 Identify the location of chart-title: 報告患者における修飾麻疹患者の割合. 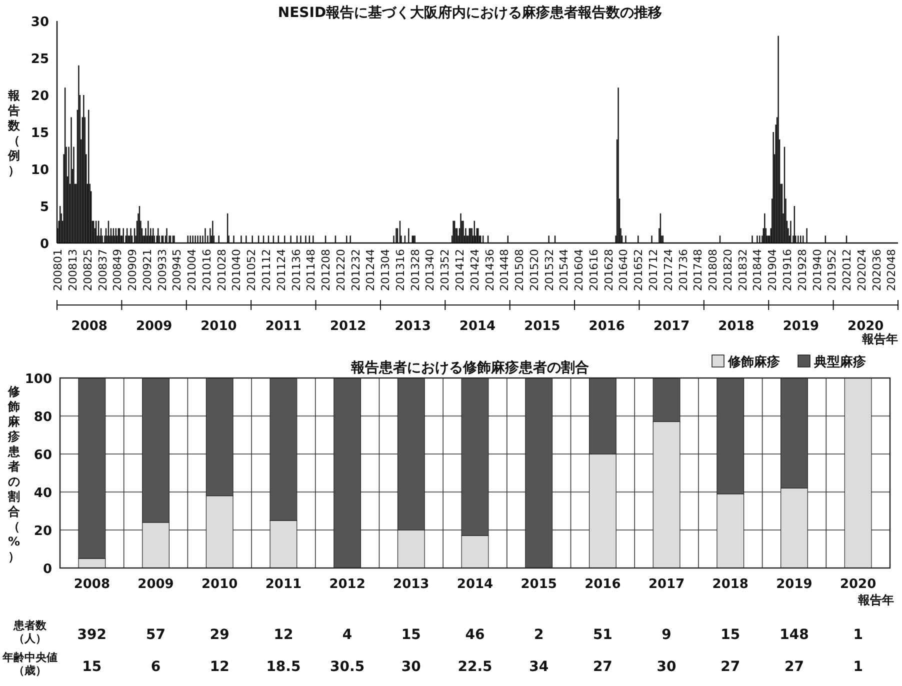
(469, 367).